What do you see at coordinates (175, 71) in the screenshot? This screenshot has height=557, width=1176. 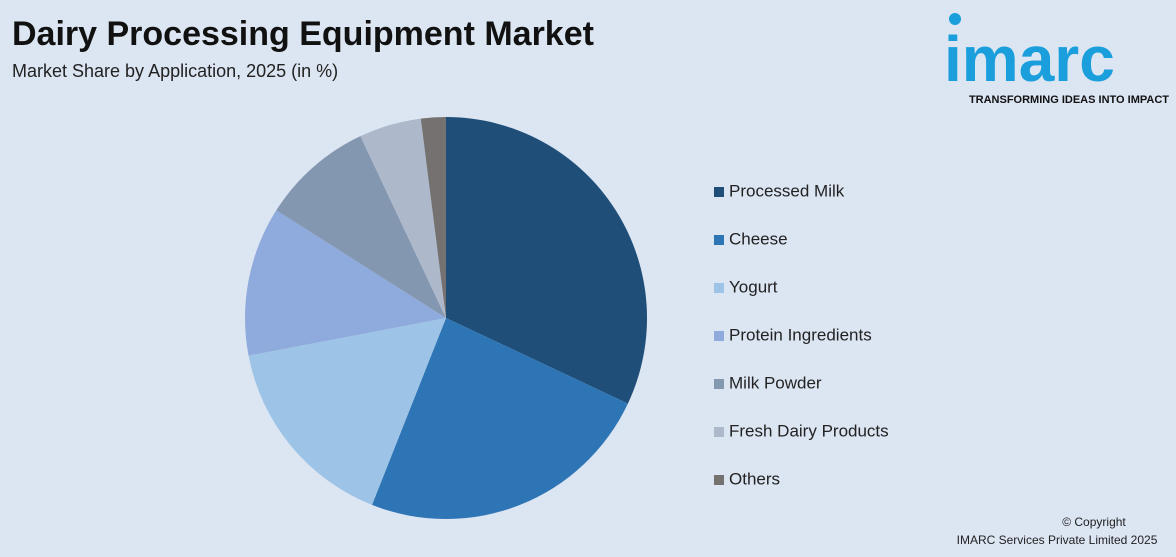 I see `chart-subtitle: Market Share by Application, 2025 (in %)` at bounding box center [175, 71].